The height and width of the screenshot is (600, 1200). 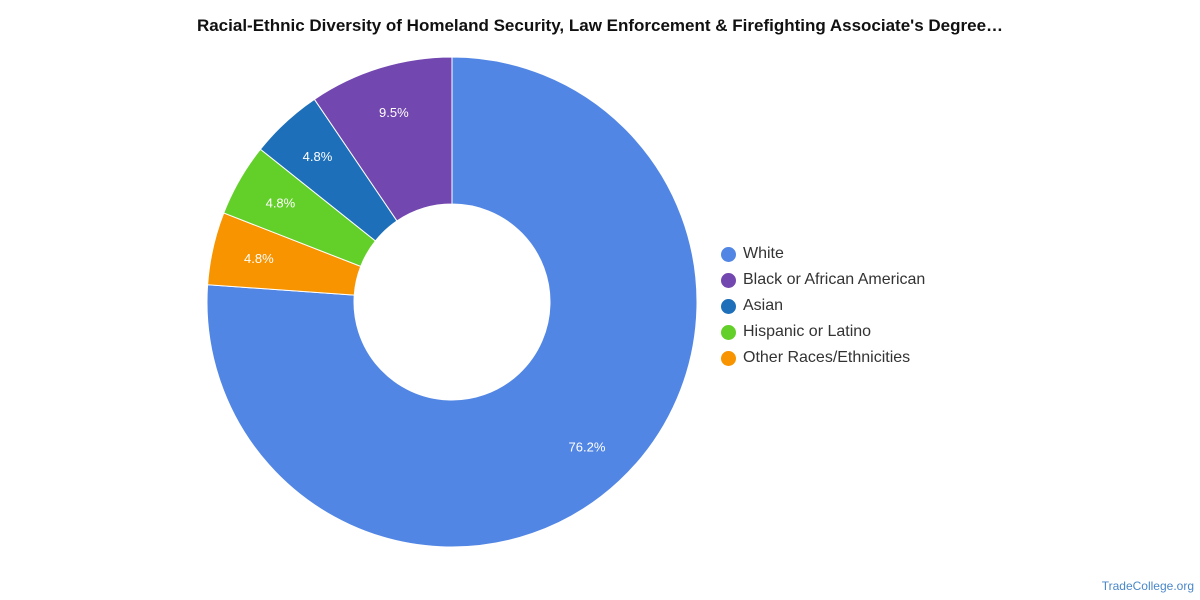 What do you see at coordinates (318, 156) in the screenshot?
I see `slice-label-asian: 4.8%` at bounding box center [318, 156].